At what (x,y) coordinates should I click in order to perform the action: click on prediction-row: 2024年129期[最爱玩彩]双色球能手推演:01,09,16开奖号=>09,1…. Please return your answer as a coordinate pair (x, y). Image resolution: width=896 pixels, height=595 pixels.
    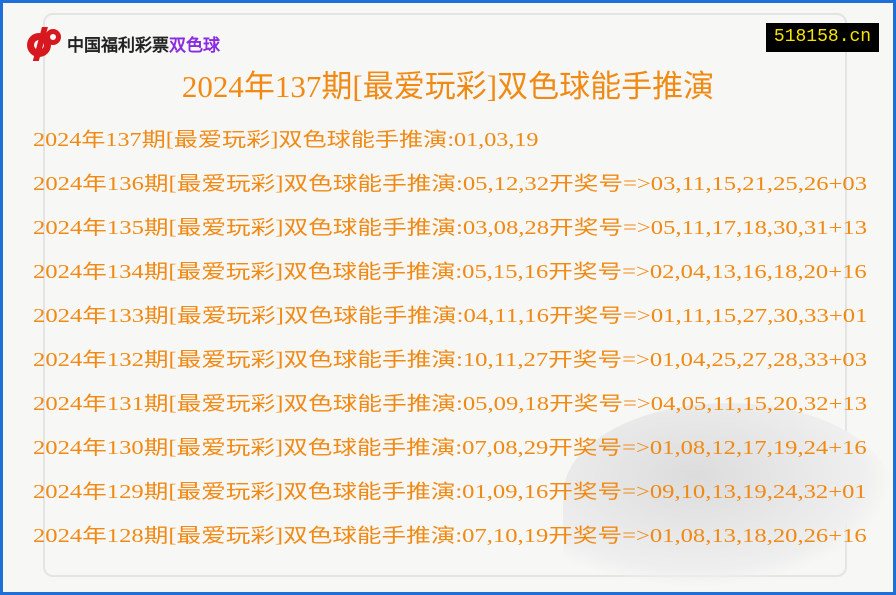
    Looking at the image, I should click on (450, 492).